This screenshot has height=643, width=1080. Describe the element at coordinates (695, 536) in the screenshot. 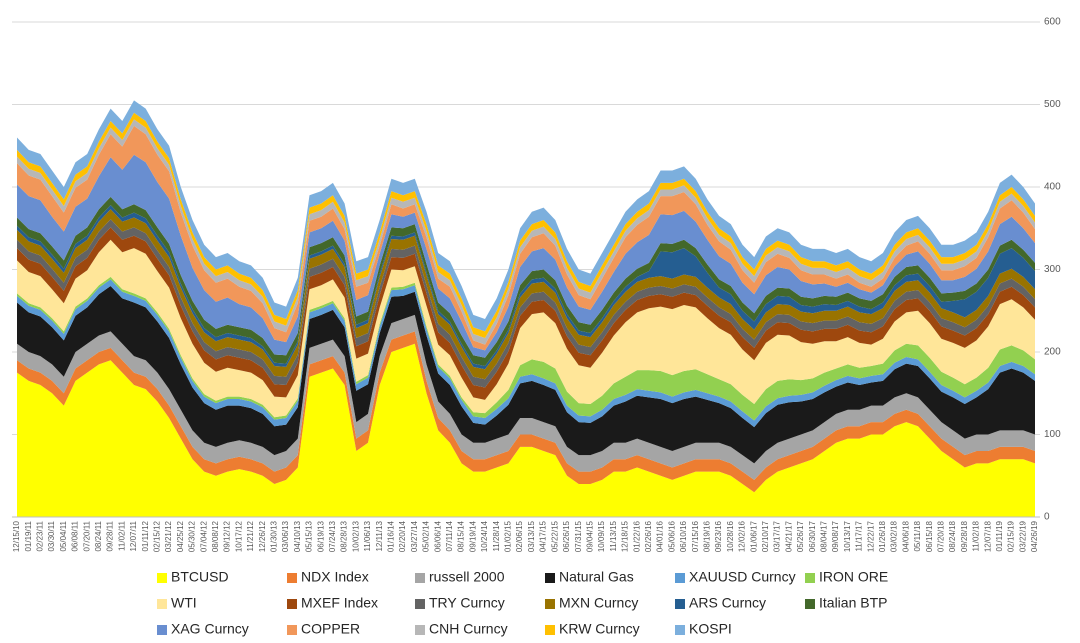

I see `x-tick-label: 07/15/16` at that location.